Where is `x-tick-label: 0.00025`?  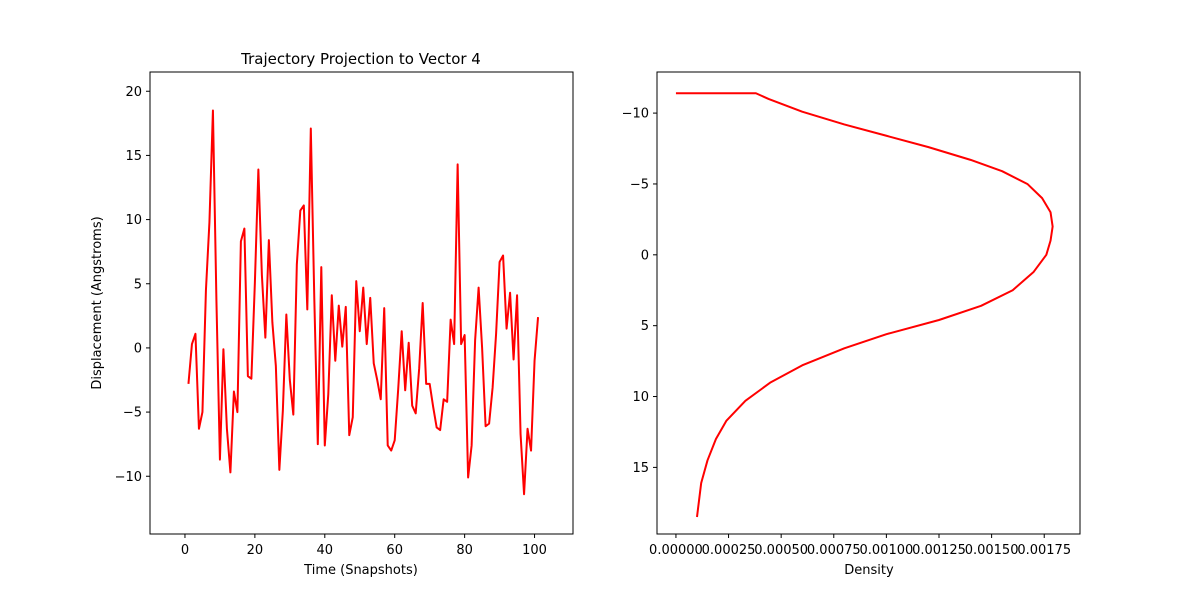
x-tick-label: 0.00025 is located at coordinates (729, 550).